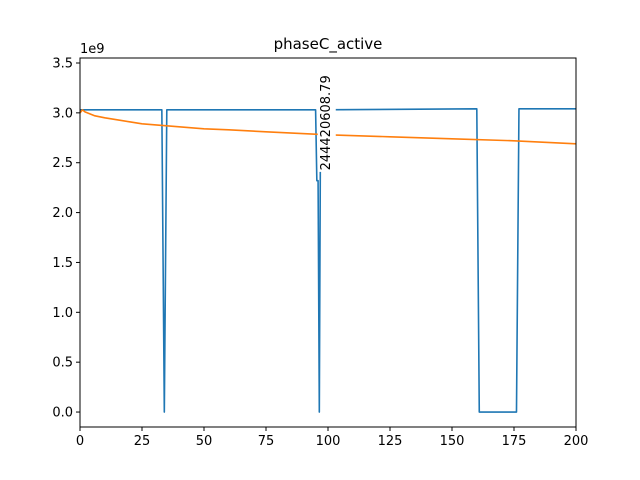 The image size is (640, 480). What do you see at coordinates (514, 441) in the screenshot?
I see `x-tick-label: 175` at bounding box center [514, 441].